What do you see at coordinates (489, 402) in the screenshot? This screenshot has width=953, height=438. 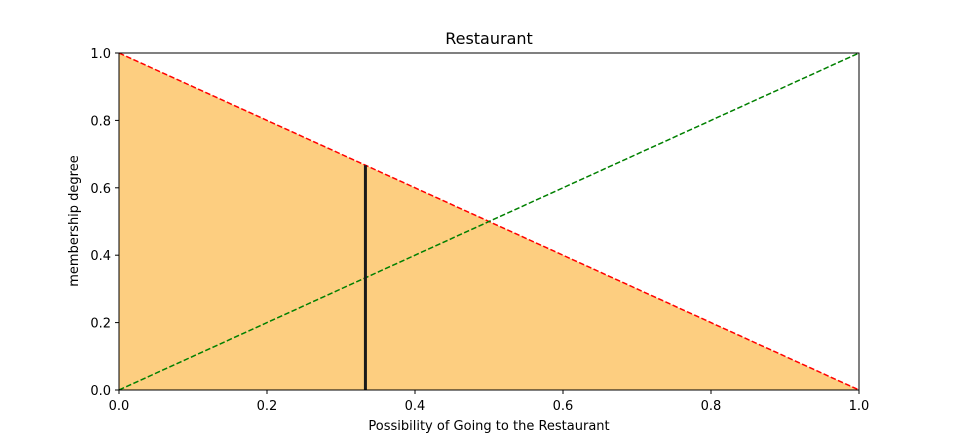 I see `x-axis: 0.0 0.2 0.4 0.6 0.8 1.0` at bounding box center [489, 402].